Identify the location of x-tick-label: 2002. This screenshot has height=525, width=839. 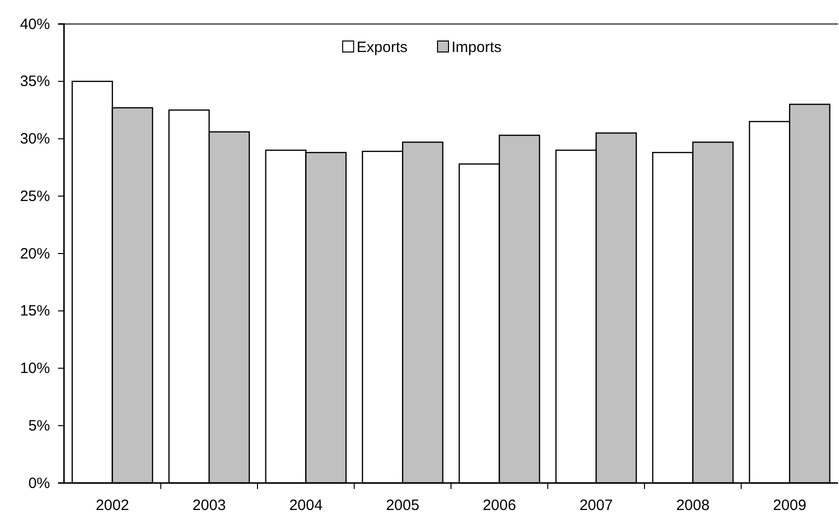
(113, 505).